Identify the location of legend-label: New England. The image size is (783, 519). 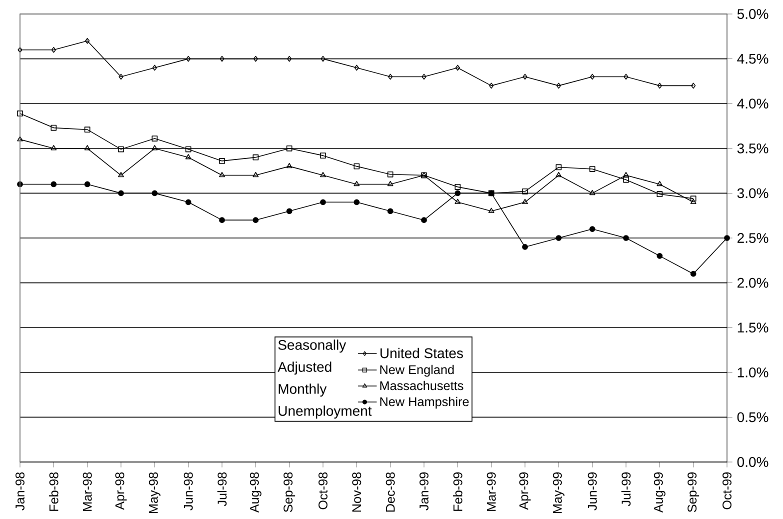
(417, 370).